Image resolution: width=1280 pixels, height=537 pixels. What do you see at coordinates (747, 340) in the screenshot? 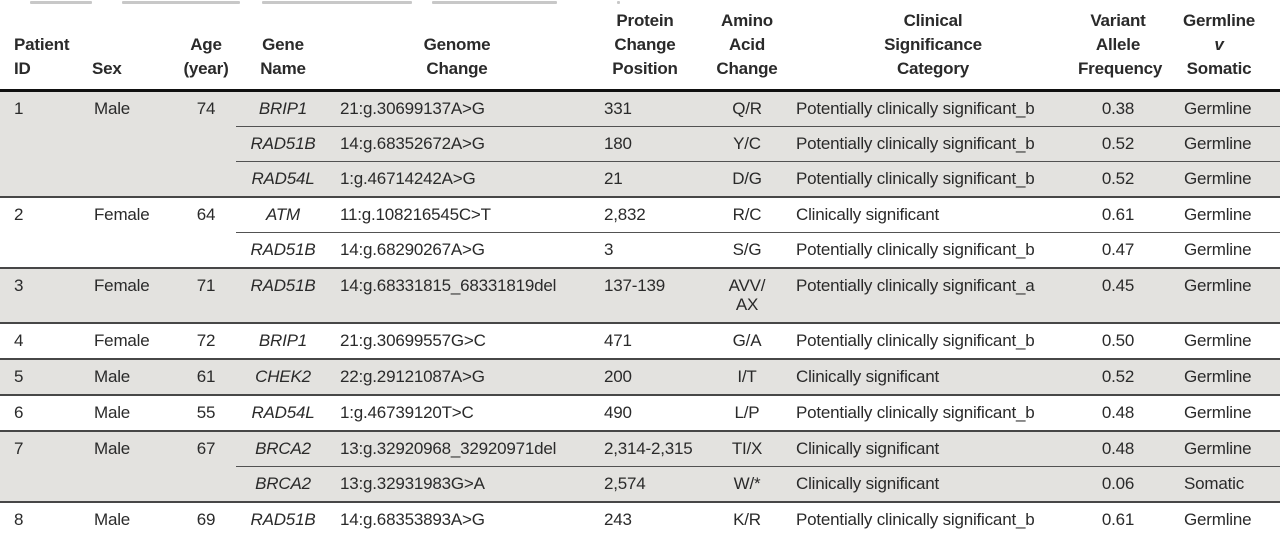
I see `cell-amino-acid-change: G/A` at bounding box center [747, 340].